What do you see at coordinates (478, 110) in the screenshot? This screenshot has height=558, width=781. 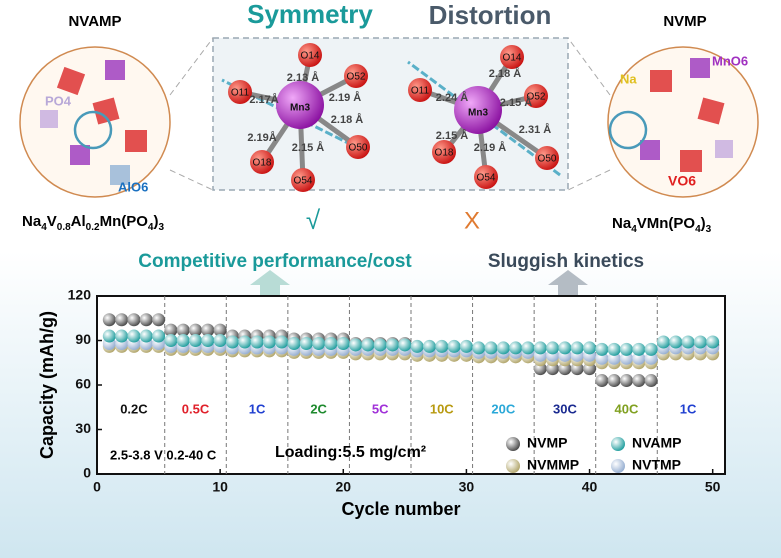 I see `mn-atom` at bounding box center [478, 110].